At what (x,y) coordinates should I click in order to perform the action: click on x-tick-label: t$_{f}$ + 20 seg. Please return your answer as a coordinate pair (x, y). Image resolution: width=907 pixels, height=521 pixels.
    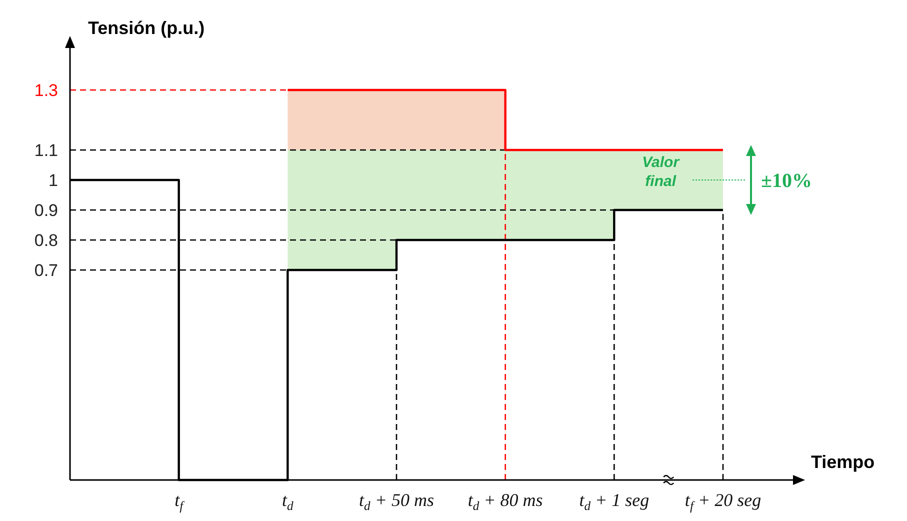
    Looking at the image, I should click on (723, 501).